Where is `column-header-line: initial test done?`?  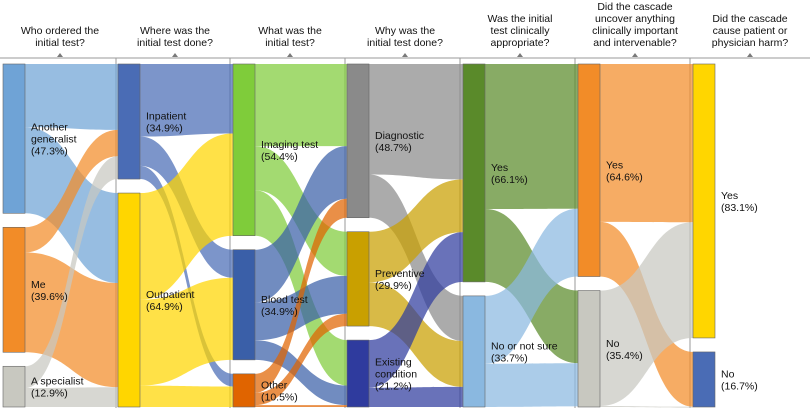
column-header-line: initial test done? is located at coordinates (175, 43).